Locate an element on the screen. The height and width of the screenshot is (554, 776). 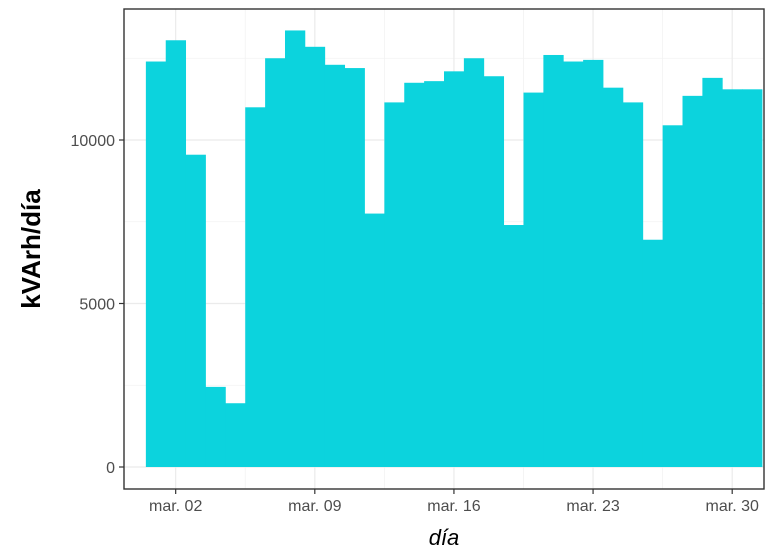
x-tick-label: mar. 09 is located at coordinates (314, 506).